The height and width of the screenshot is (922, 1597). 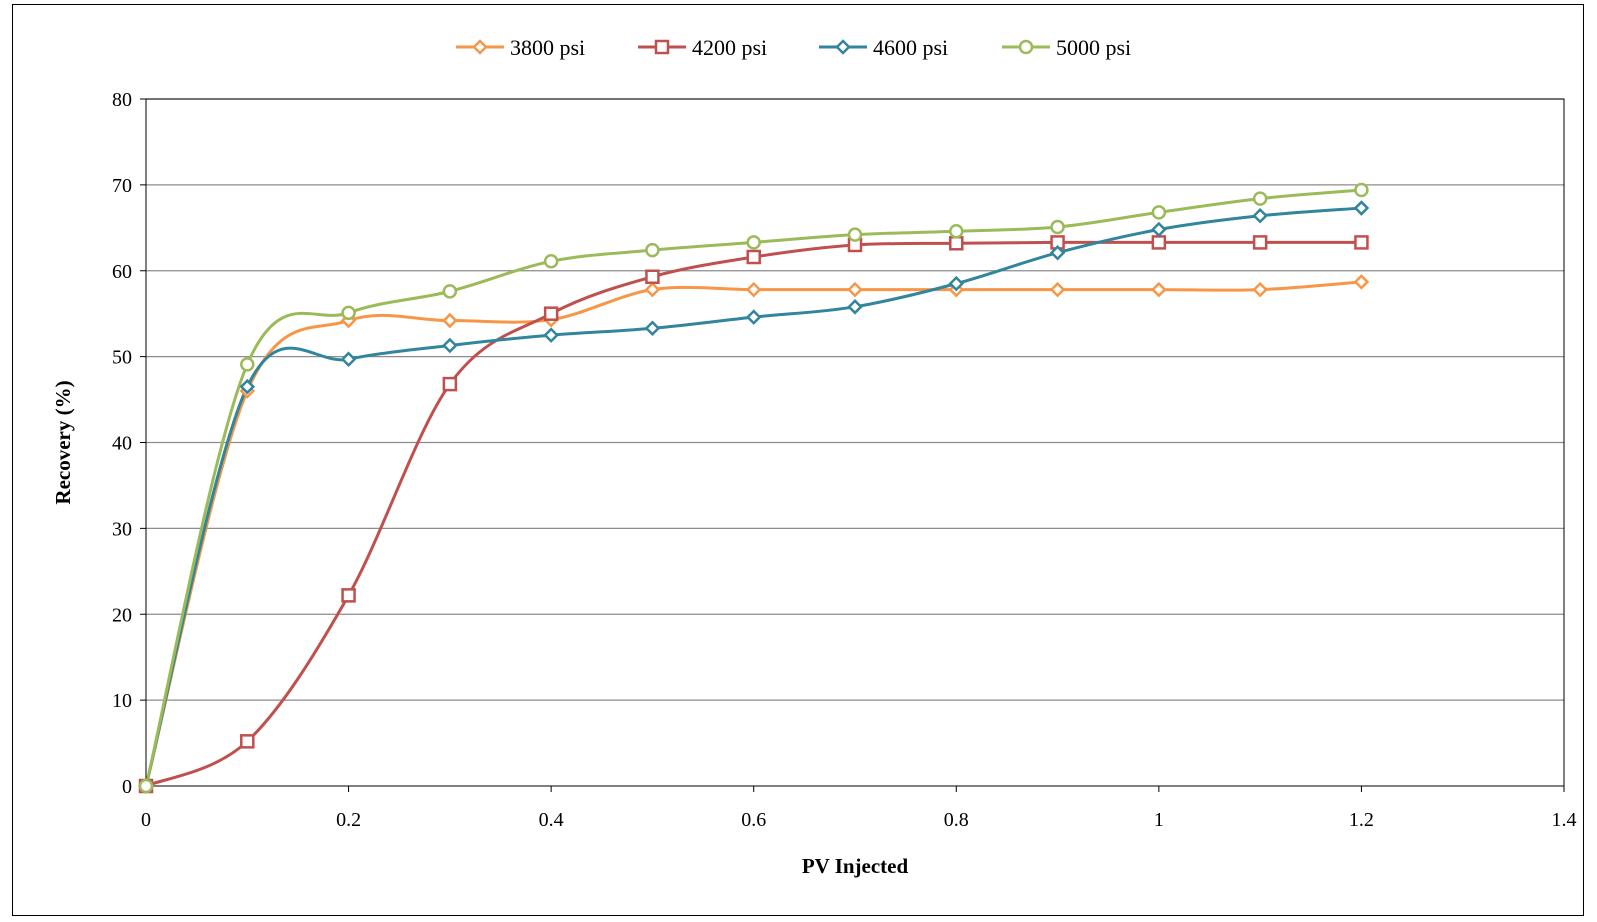 I want to click on x-tick-label: 0.6, so click(x=753, y=820).